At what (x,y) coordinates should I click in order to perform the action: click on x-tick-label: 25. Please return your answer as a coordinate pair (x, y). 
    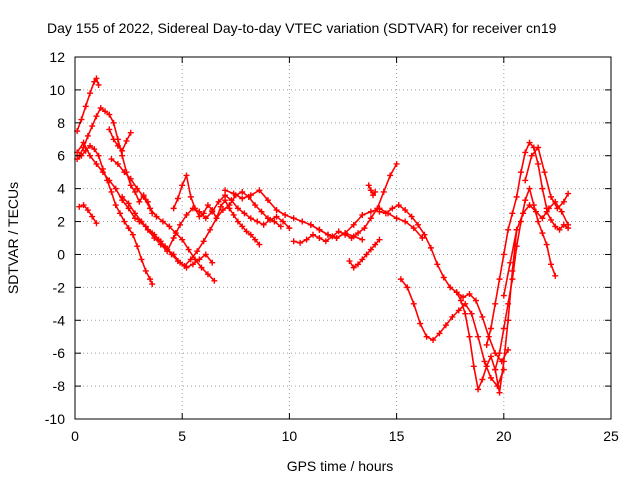
    Looking at the image, I should click on (611, 436).